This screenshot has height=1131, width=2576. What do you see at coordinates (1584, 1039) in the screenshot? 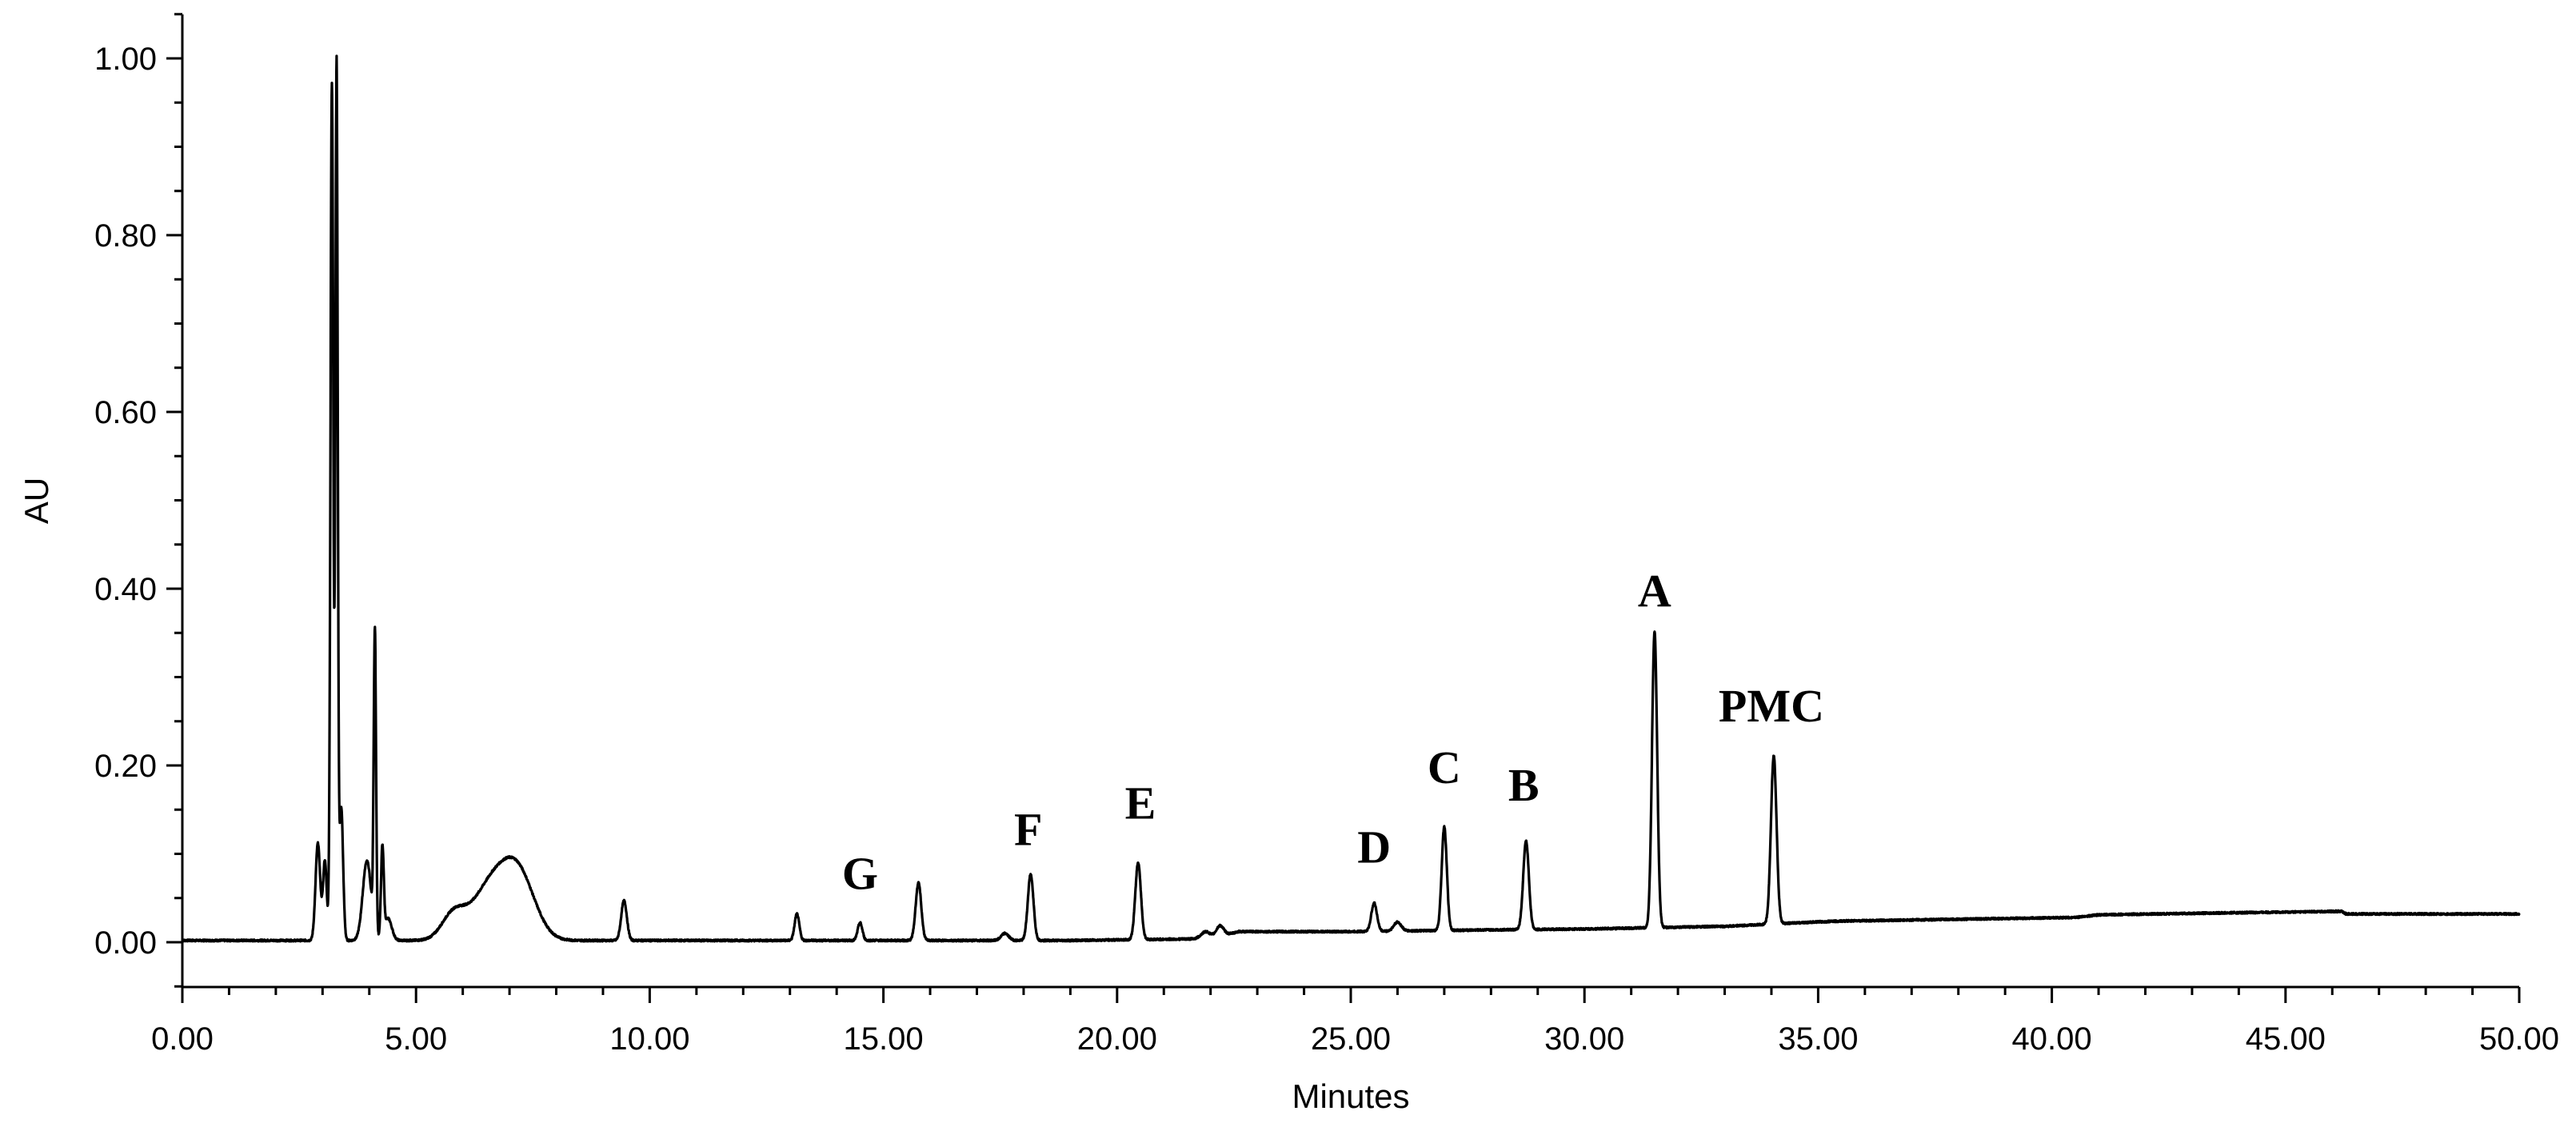
I see `x-tick-label: 30.00` at bounding box center [1584, 1039].